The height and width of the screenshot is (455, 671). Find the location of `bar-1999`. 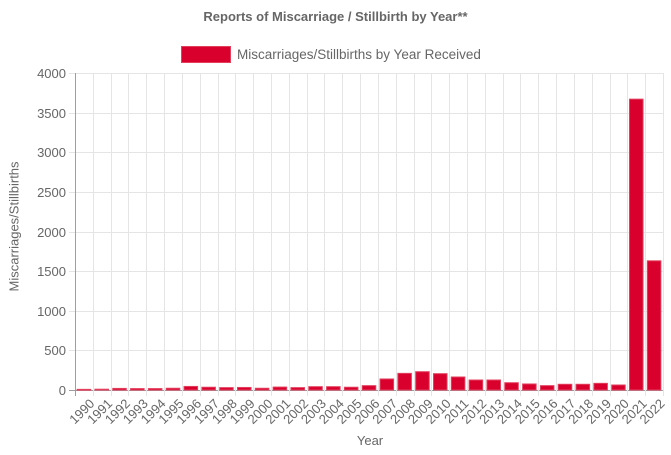

bar-1999 is located at coordinates (244, 388).